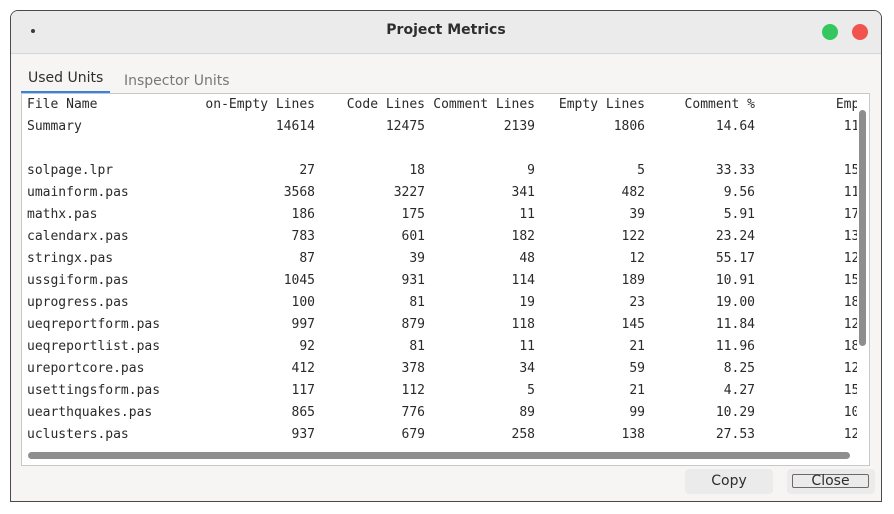 The image size is (894, 514). What do you see at coordinates (850, 126) in the screenshot?
I see `table-cell: 11.0` at bounding box center [850, 126].